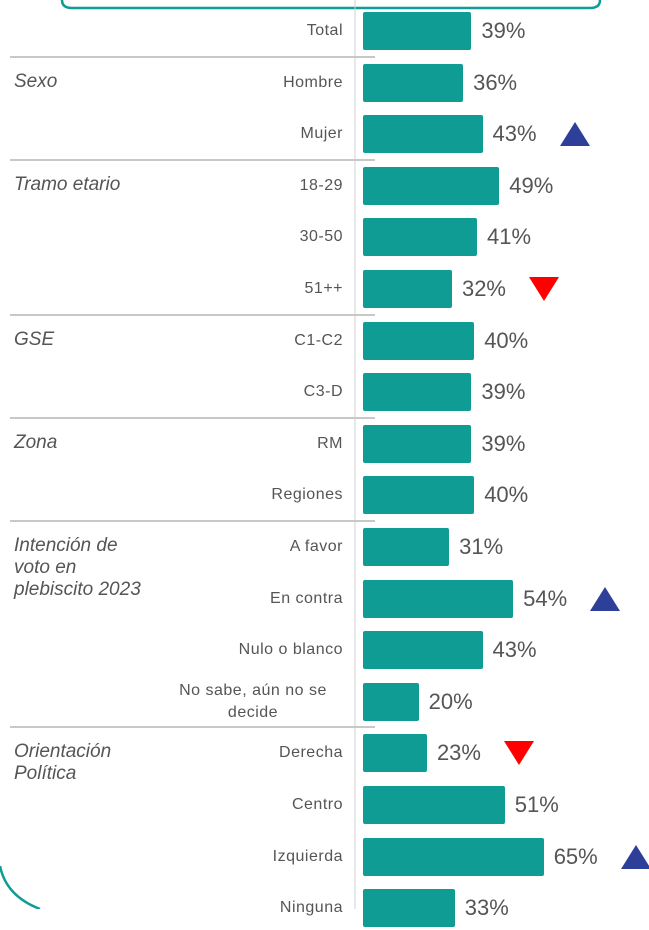 The image size is (649, 930). What do you see at coordinates (330, 443) in the screenshot?
I see `category-text: RM` at bounding box center [330, 443].